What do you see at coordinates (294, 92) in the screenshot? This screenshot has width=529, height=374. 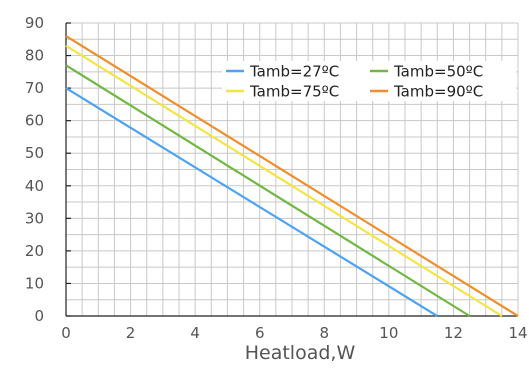 I see `legend-label: Tamb=75ºC` at bounding box center [294, 92].